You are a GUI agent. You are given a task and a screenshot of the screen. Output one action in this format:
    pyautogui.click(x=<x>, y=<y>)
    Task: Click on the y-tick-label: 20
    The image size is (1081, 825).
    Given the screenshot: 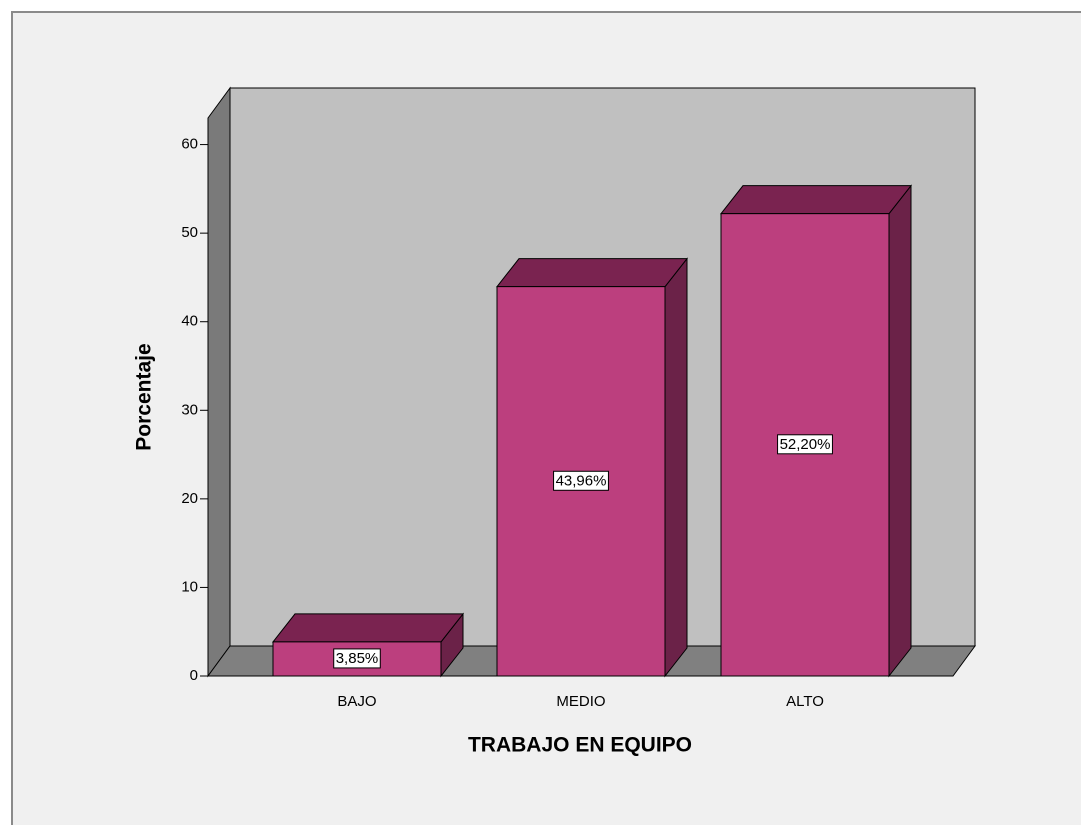 What is the action you would take?
    pyautogui.click(x=189, y=498)
    